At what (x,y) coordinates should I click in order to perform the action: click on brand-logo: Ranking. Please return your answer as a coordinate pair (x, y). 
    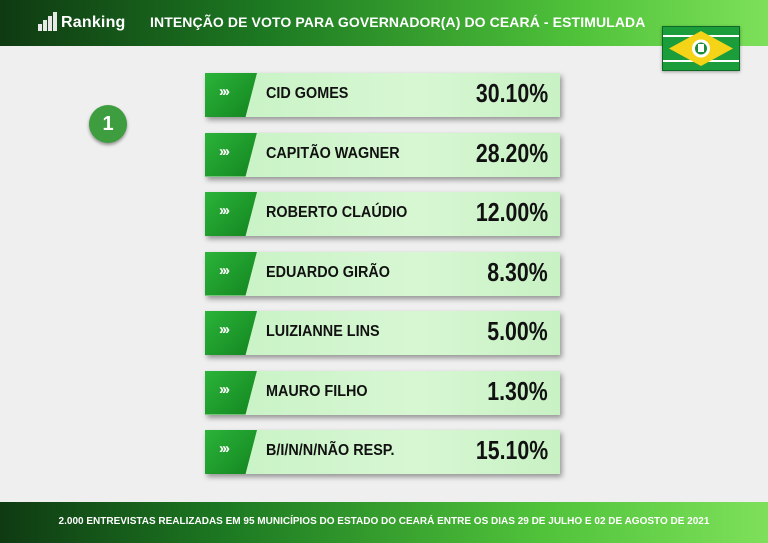
    Looking at the image, I should click on (82, 23).